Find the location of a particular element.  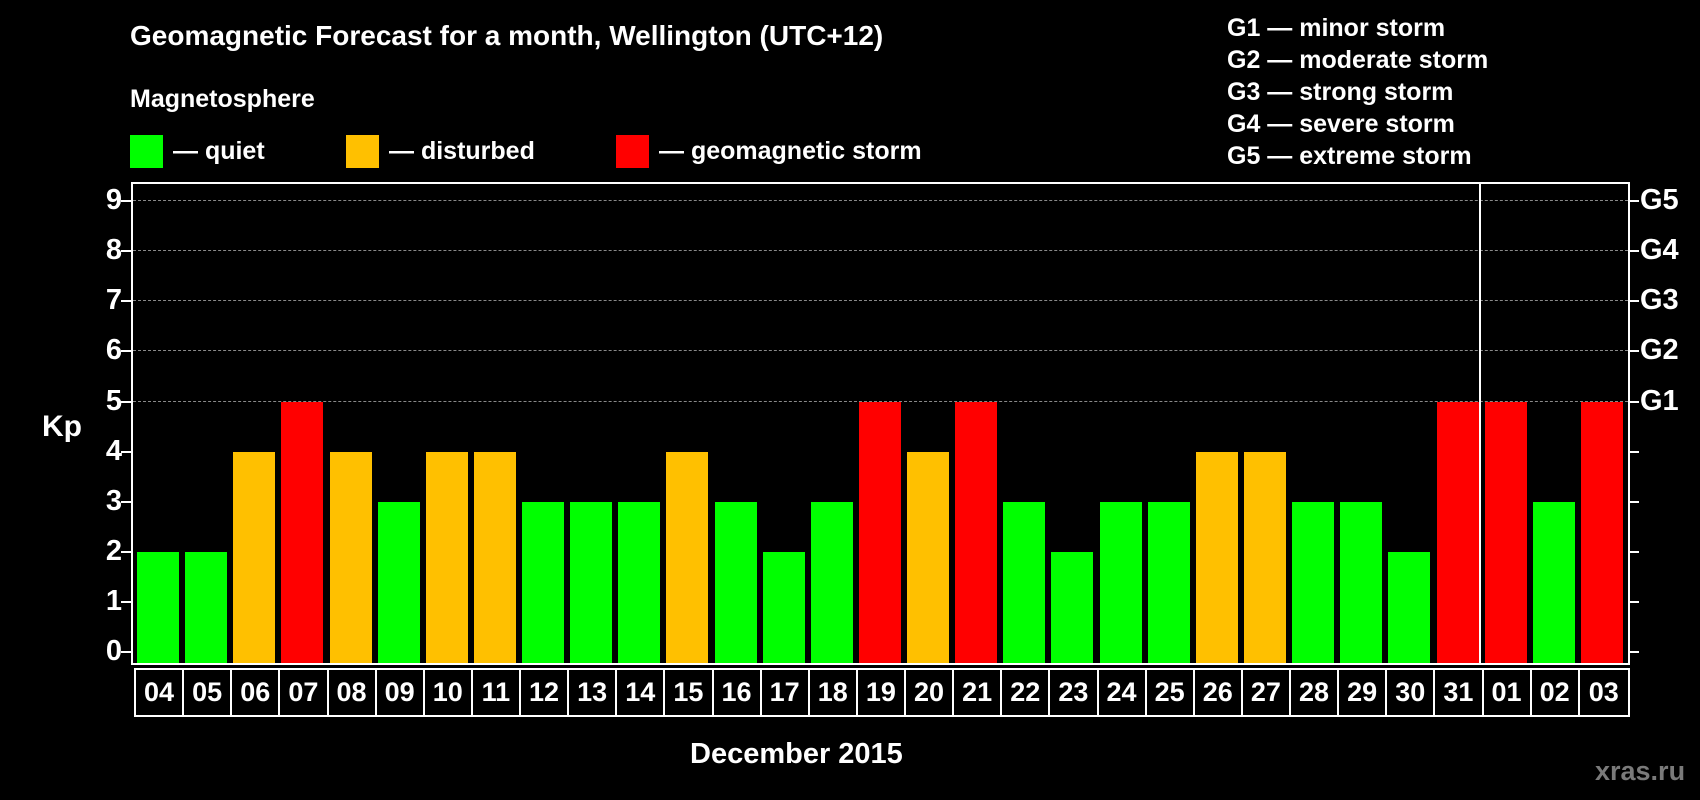

date-cell: 26 is located at coordinates (1219, 692).